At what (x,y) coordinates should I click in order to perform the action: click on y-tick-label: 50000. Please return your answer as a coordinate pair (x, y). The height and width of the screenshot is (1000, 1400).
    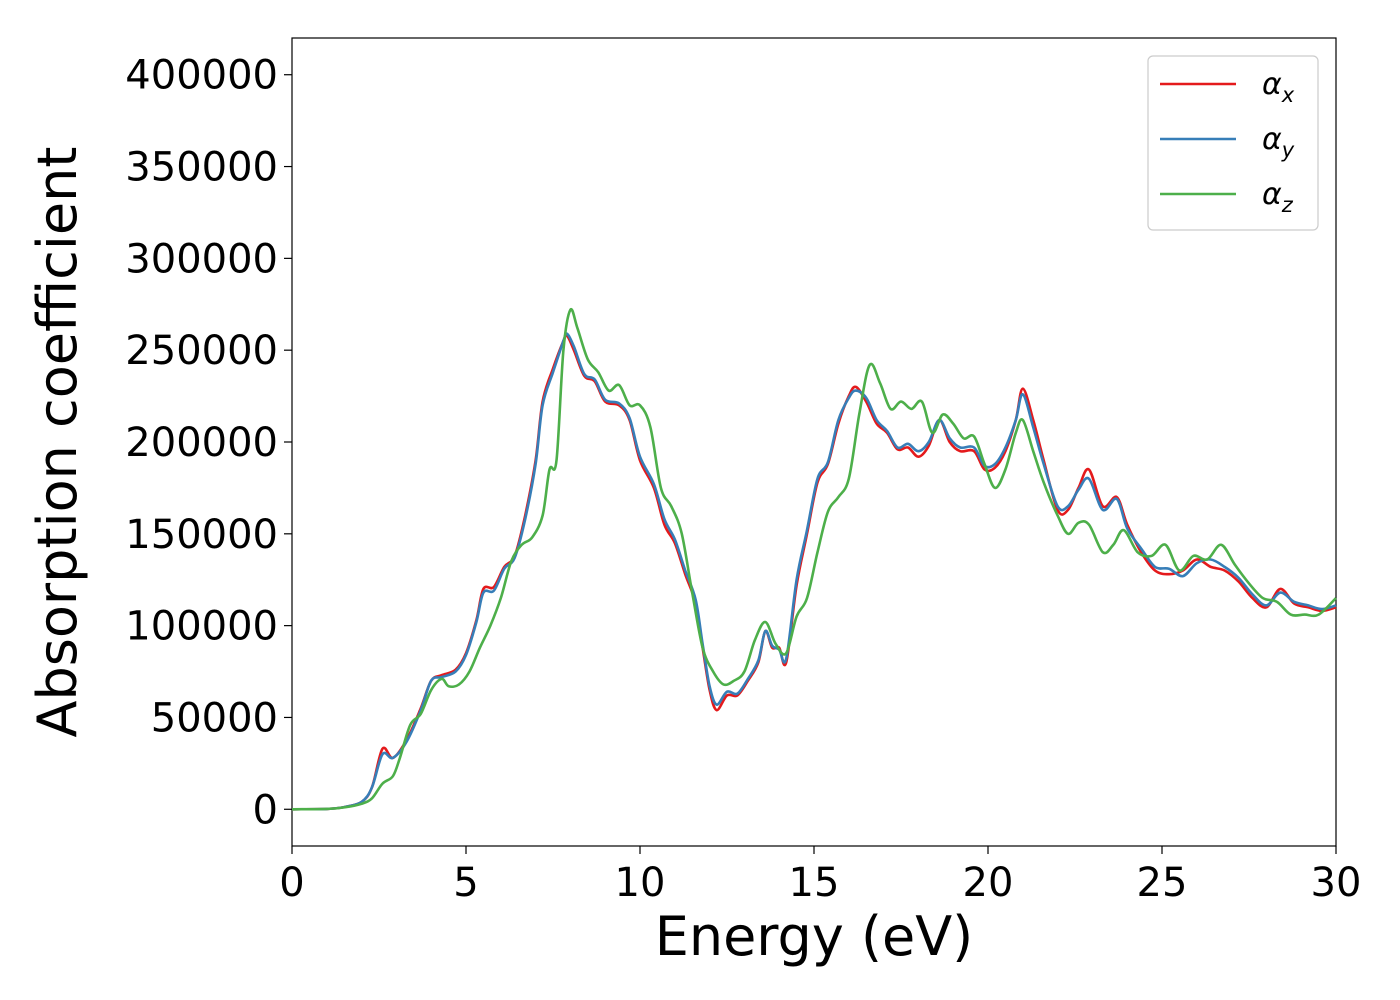
    Looking at the image, I should click on (214, 718).